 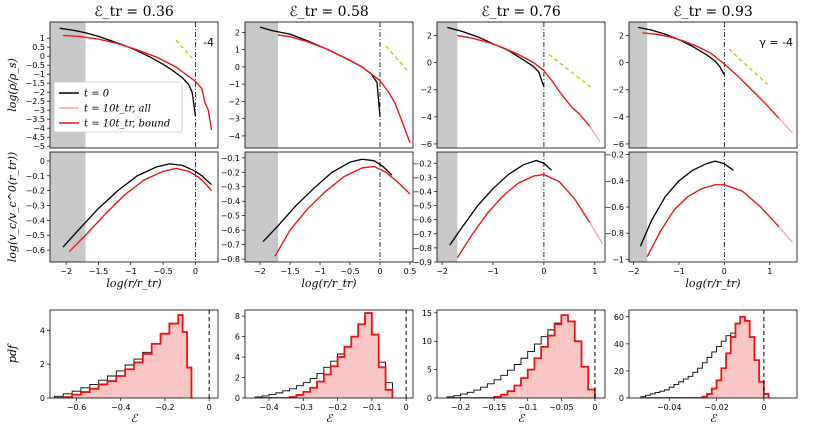 What do you see at coordinates (426, 90) in the screenshot?
I see `y-tick-label: −2` at bounding box center [426, 90].